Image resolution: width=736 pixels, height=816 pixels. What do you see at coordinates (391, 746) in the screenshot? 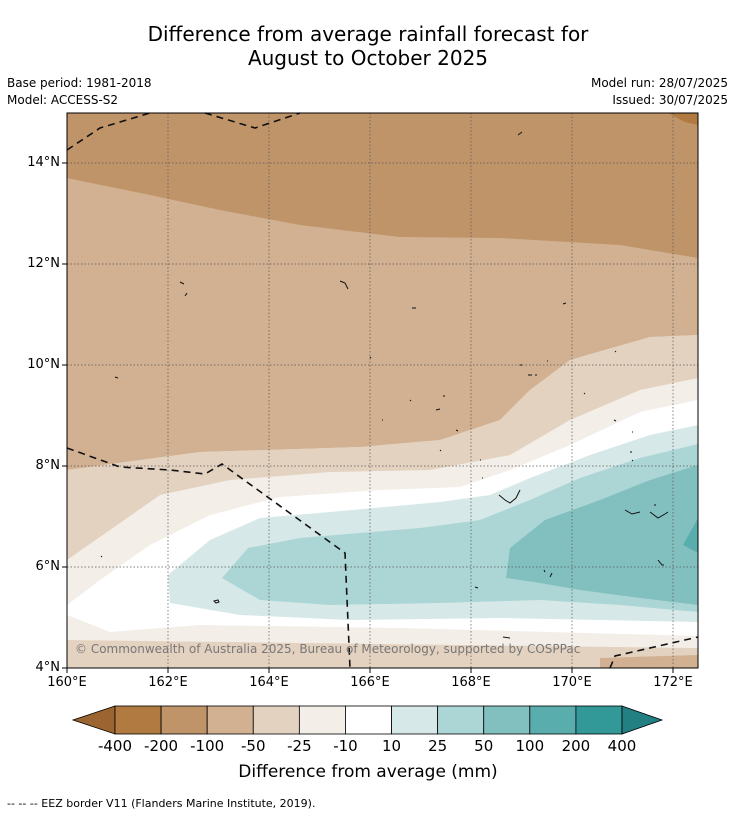
I see `colorbar-tick-label: 10` at bounding box center [391, 746].